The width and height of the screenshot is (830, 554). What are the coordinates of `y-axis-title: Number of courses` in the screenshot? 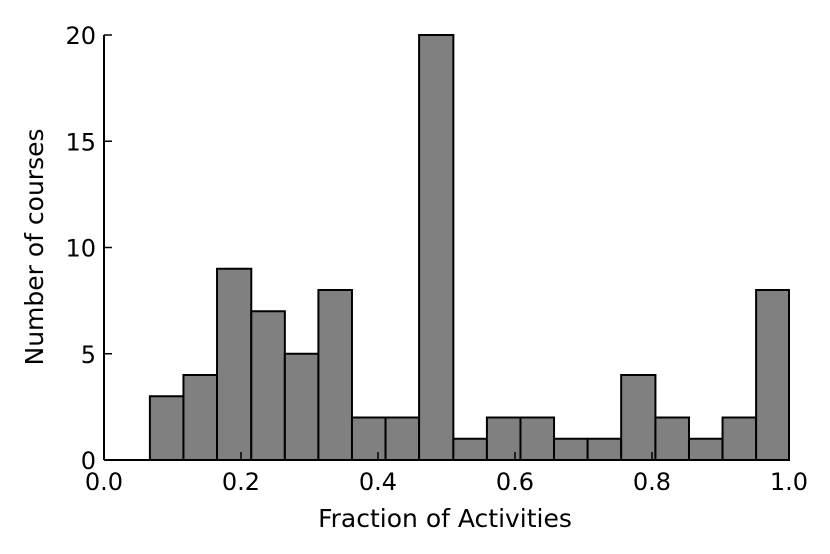 It's located at (34, 246).